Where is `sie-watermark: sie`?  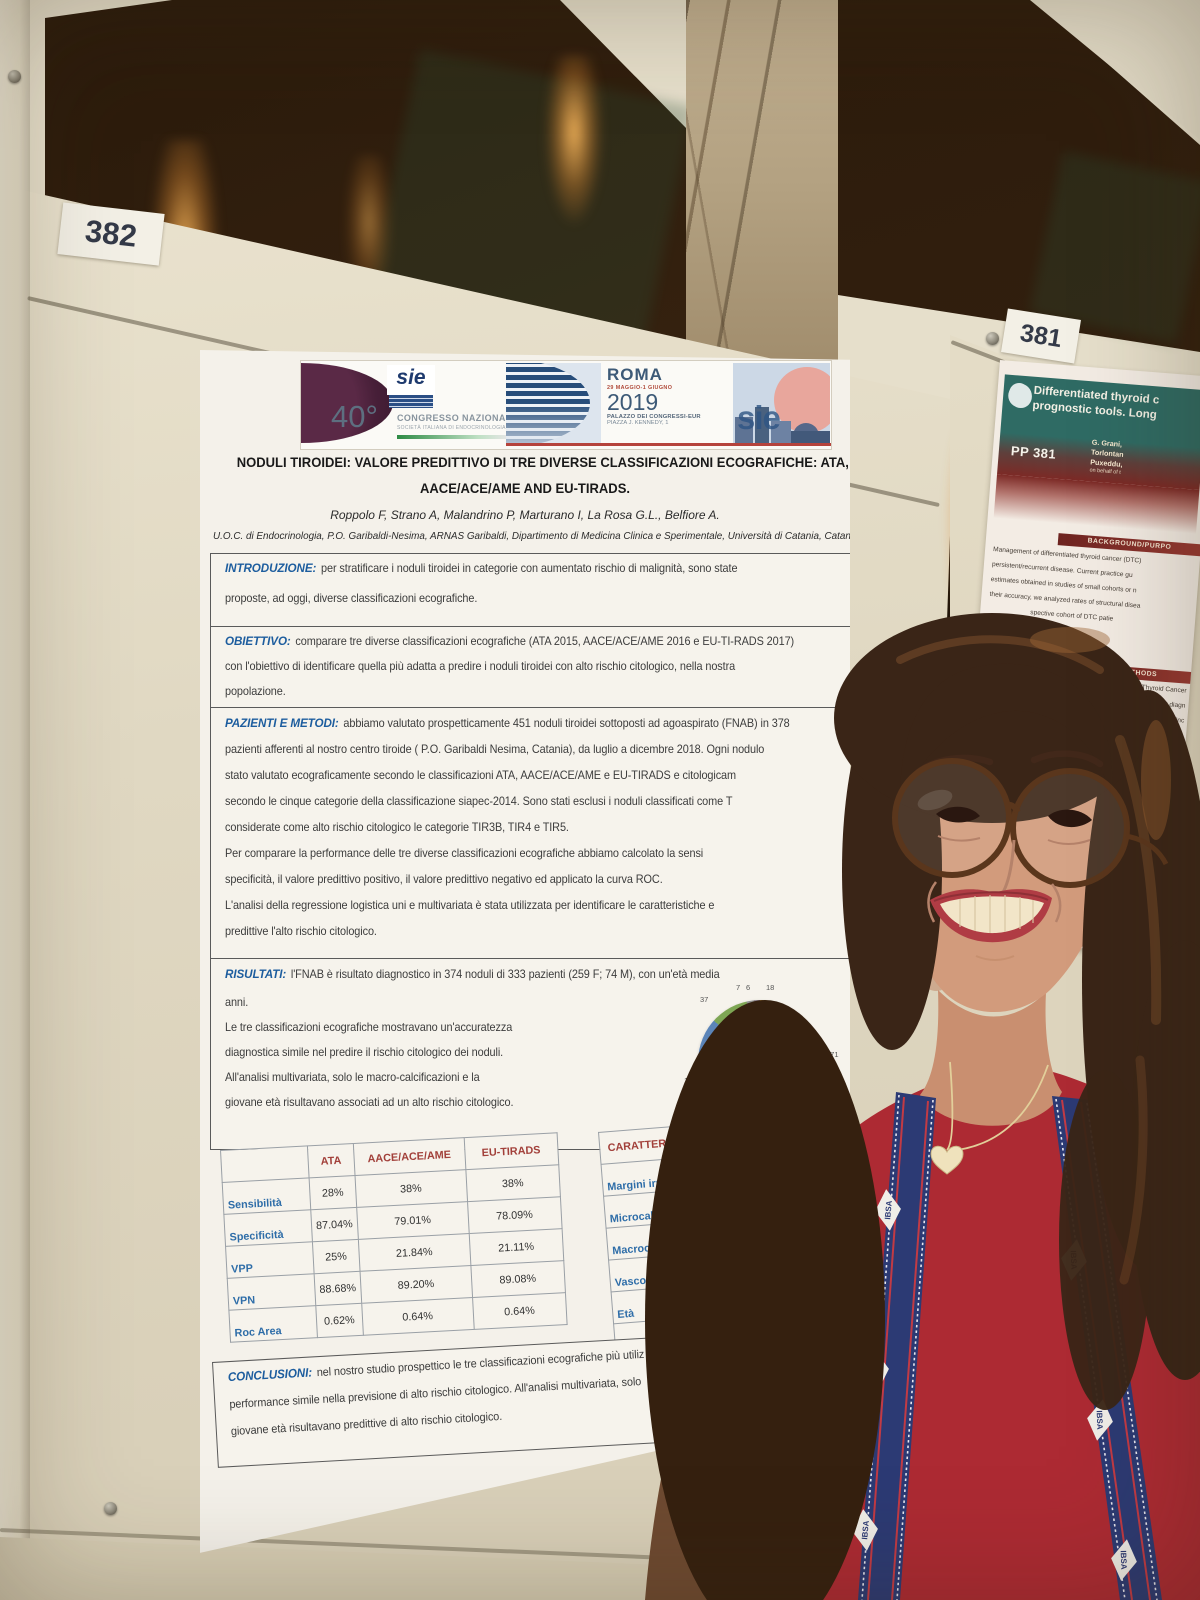
sie-watermark: sie is located at coordinates (759, 417).